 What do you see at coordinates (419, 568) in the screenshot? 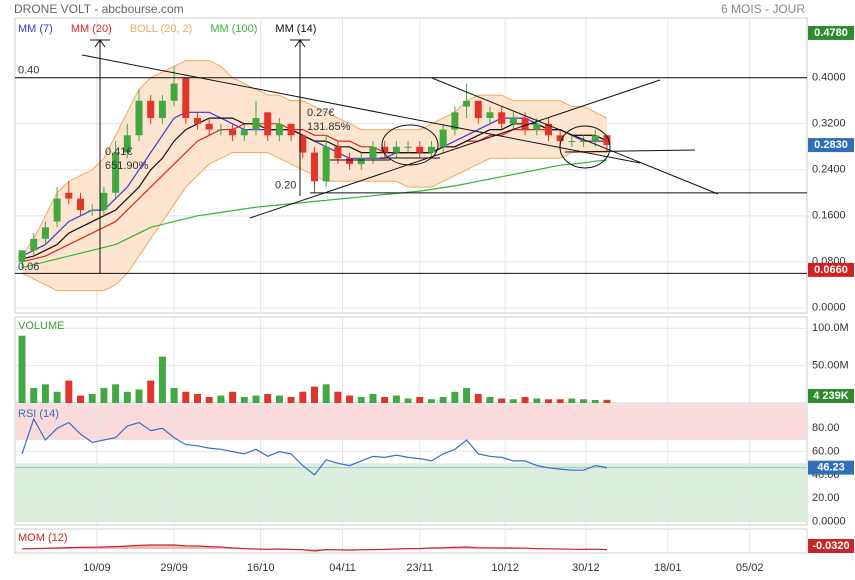
I see `x-tick-label: 23/11` at bounding box center [419, 568].